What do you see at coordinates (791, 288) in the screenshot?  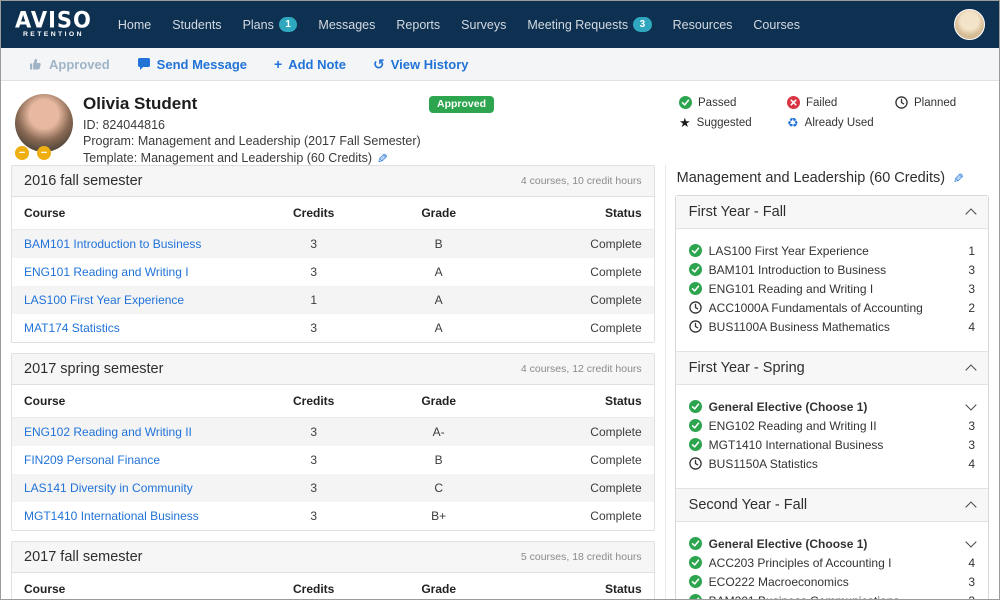 I see `plan-course-name: ENG101 Reading and Writing I` at bounding box center [791, 288].